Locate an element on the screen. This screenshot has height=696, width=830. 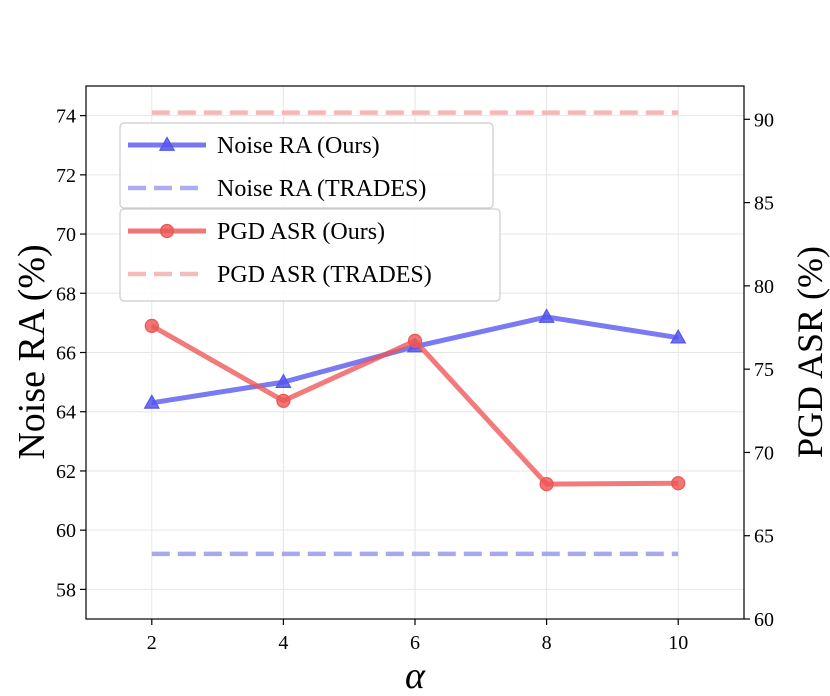
right-y-tick-label: 75 is located at coordinates (764, 370).